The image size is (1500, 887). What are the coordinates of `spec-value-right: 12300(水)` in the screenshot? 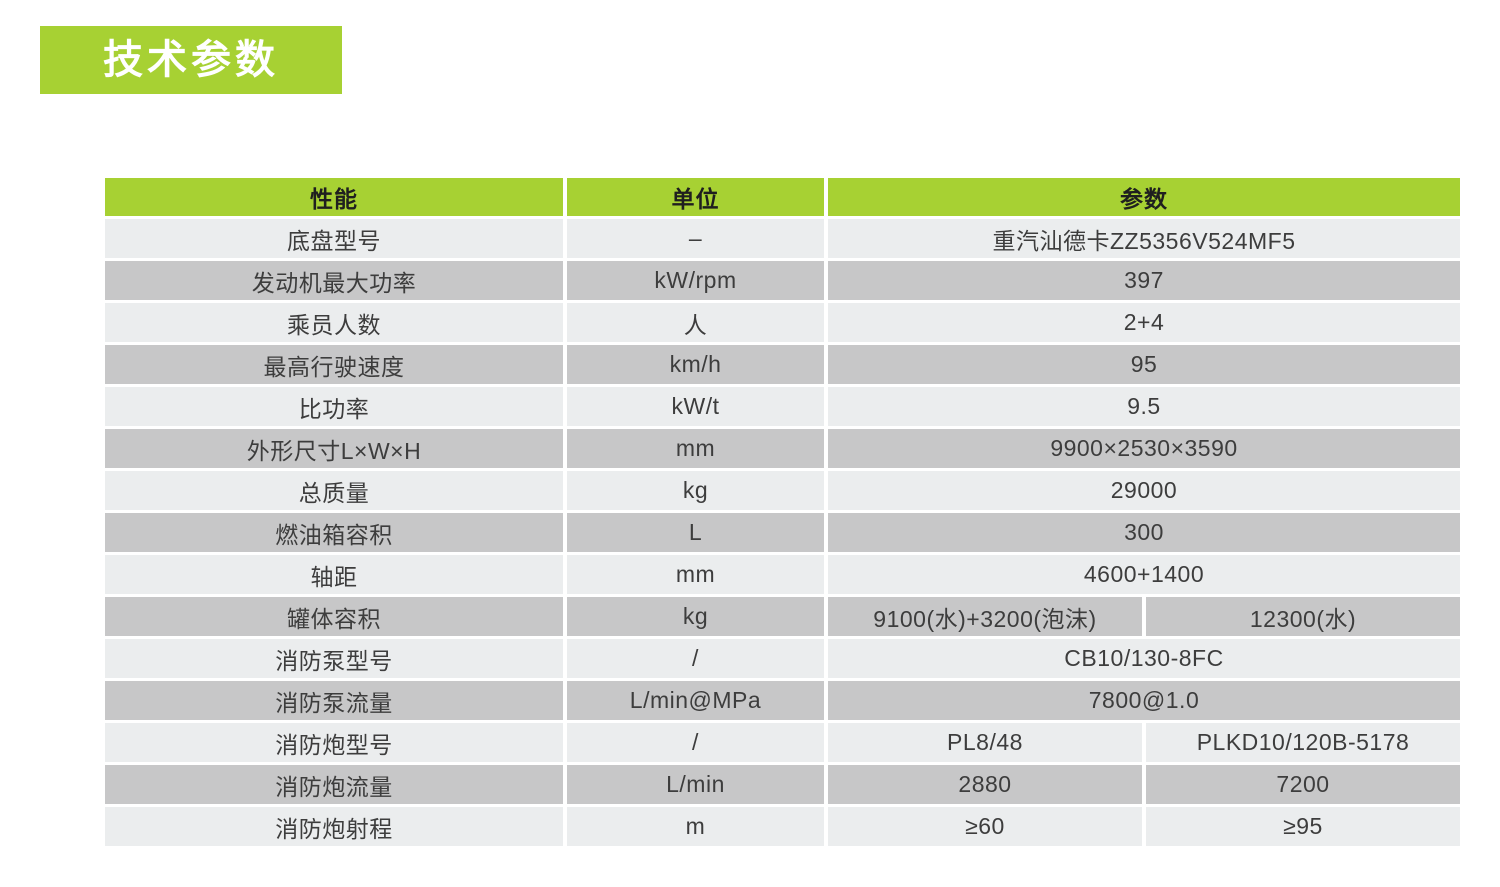 It's located at (1303, 616).